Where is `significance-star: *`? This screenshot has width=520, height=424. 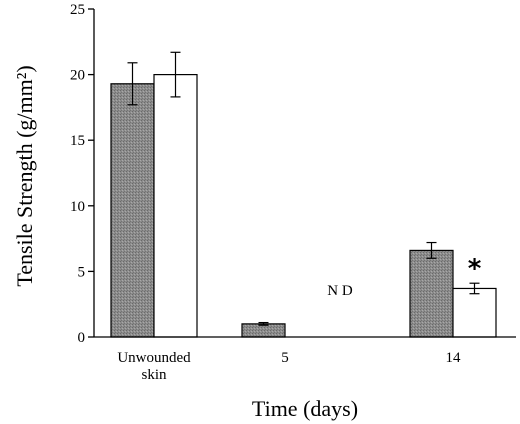
significance-star: * is located at coordinates (475, 269).